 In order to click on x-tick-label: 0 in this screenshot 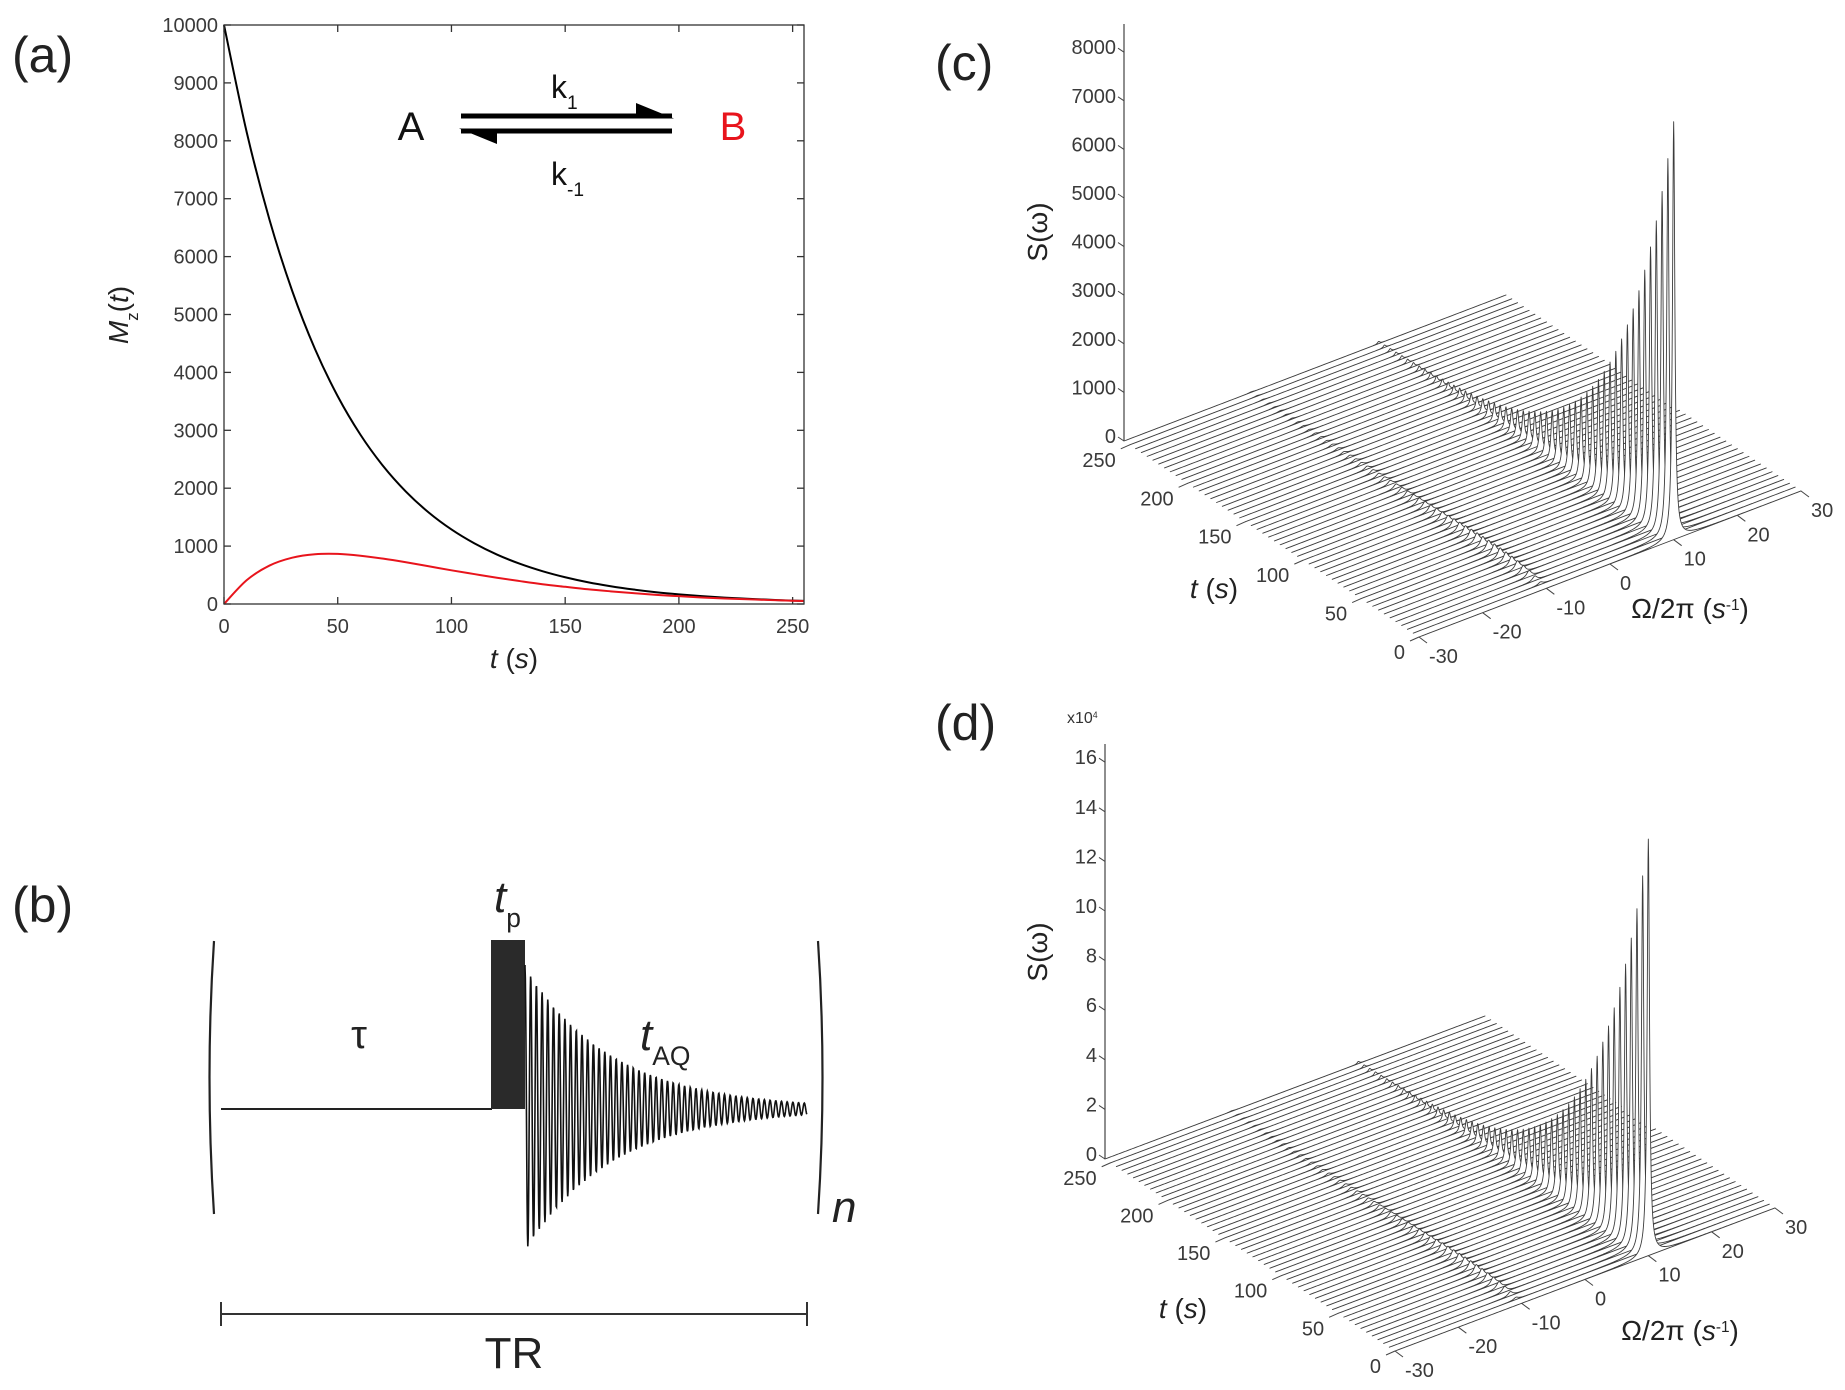, I will do `click(223, 627)`.